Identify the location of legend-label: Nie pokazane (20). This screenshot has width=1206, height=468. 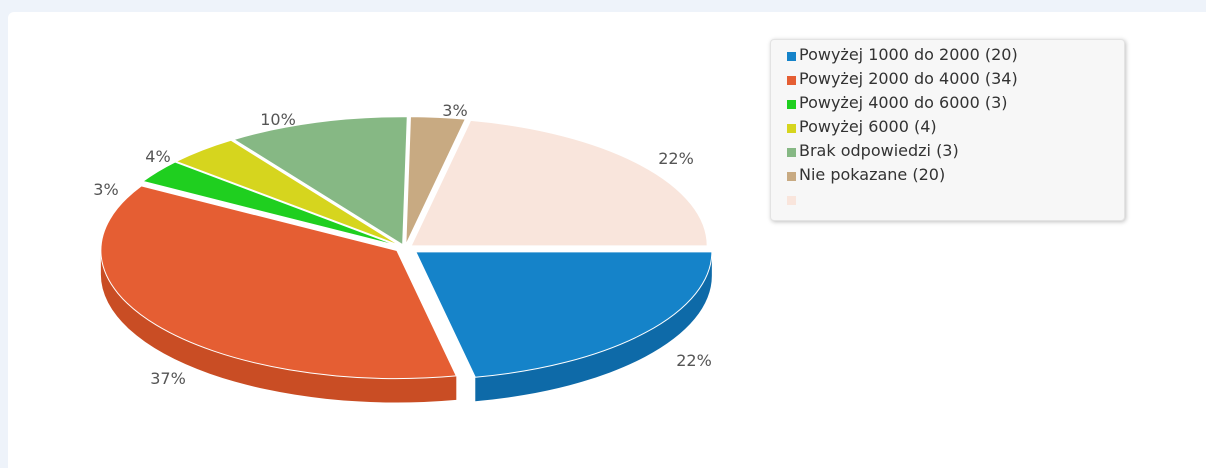
(872, 174).